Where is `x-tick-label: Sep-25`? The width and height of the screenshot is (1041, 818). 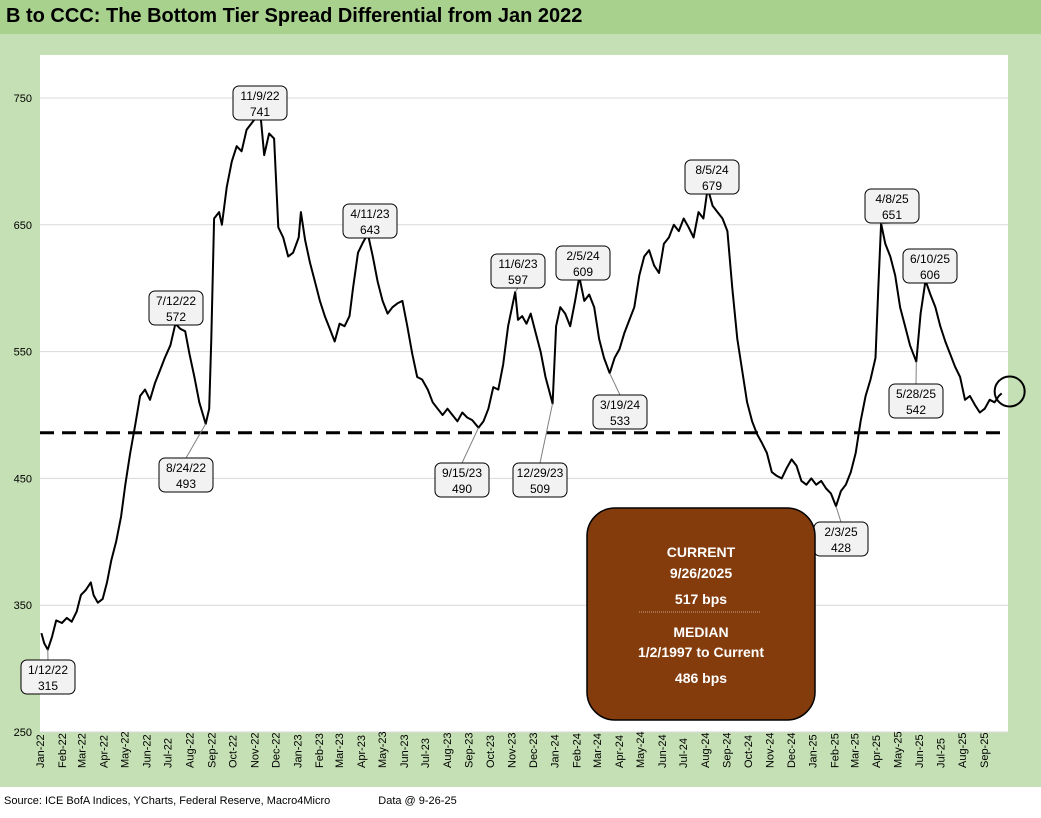 x-tick-label: Sep-25 is located at coordinates (985, 750).